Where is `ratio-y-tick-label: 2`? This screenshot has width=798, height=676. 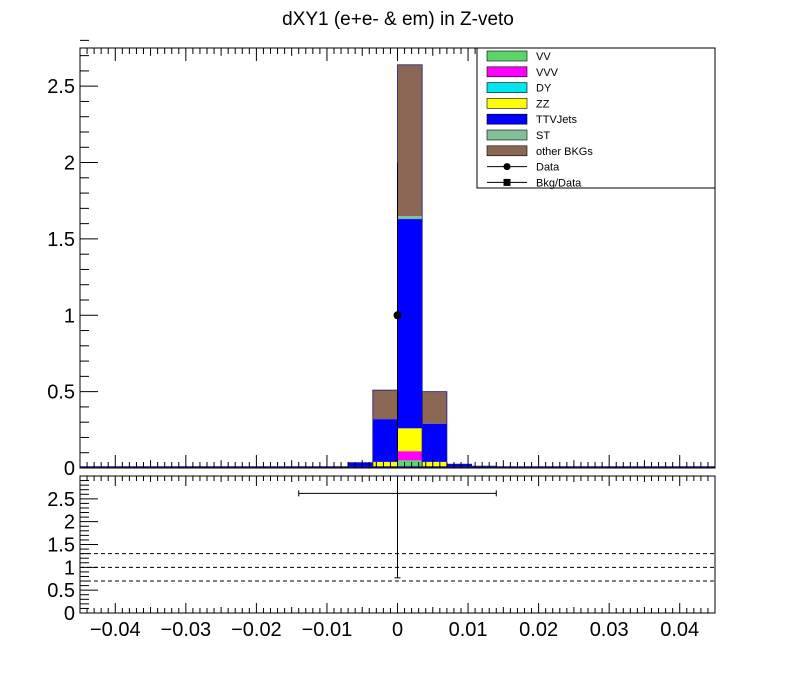 ratio-y-tick-label: 2 is located at coordinates (69, 523).